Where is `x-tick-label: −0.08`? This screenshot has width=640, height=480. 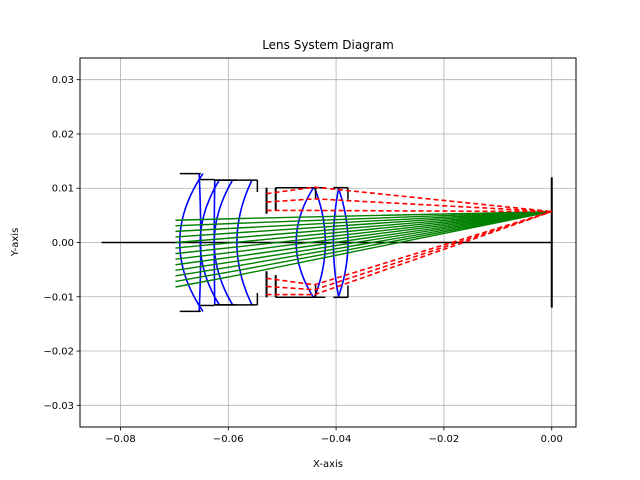
x-tick-label: −0.08 is located at coordinates (120, 439).